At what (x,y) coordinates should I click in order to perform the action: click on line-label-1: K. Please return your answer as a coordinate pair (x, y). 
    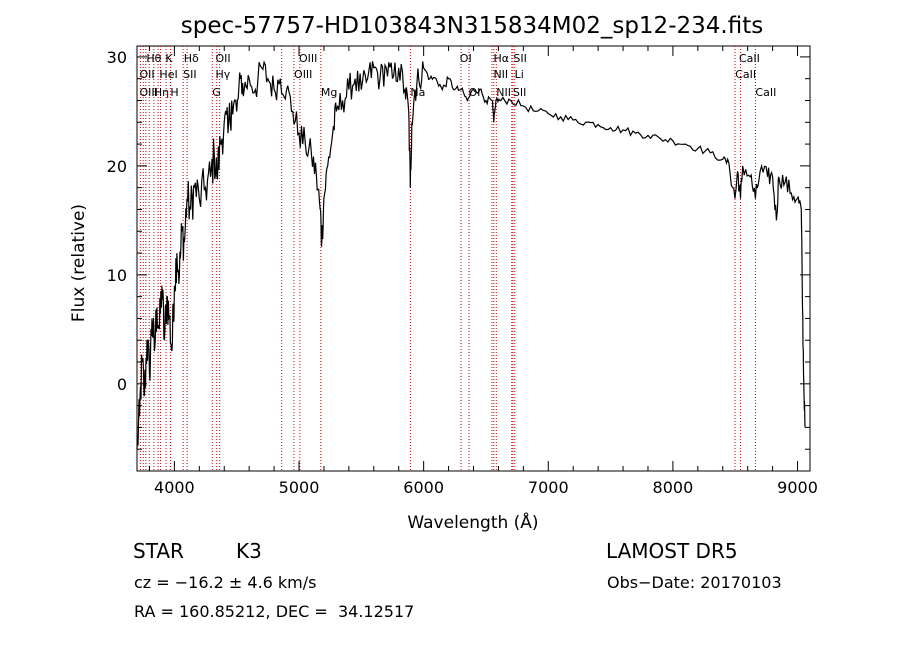
    Looking at the image, I should click on (169, 58).